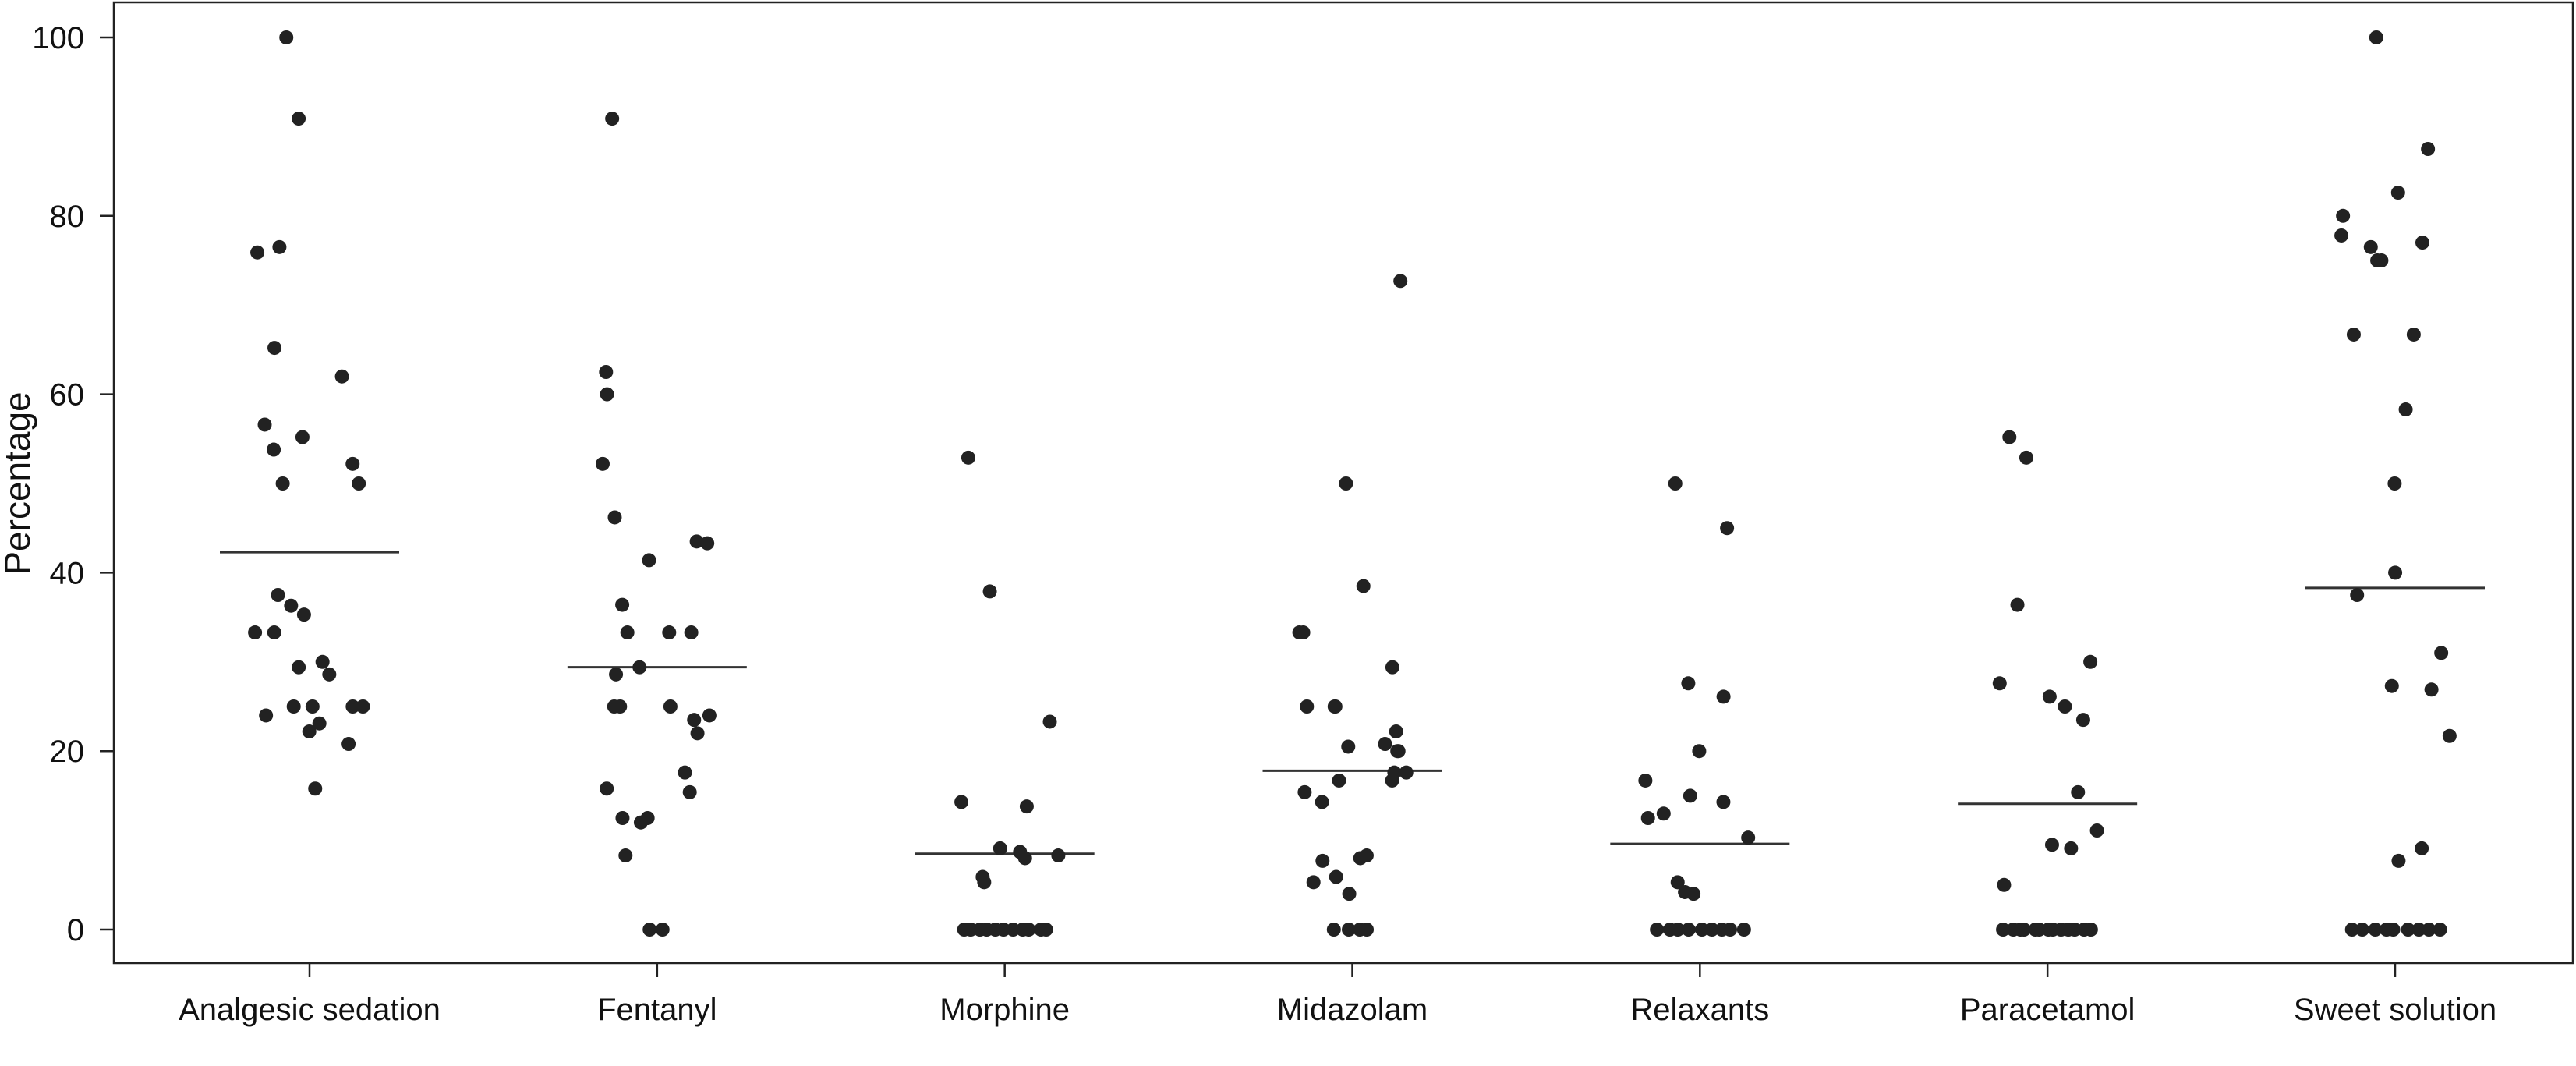 The width and height of the screenshot is (2576, 1066). I want to click on x-tick-label: Paracetamol, so click(2047, 1010).